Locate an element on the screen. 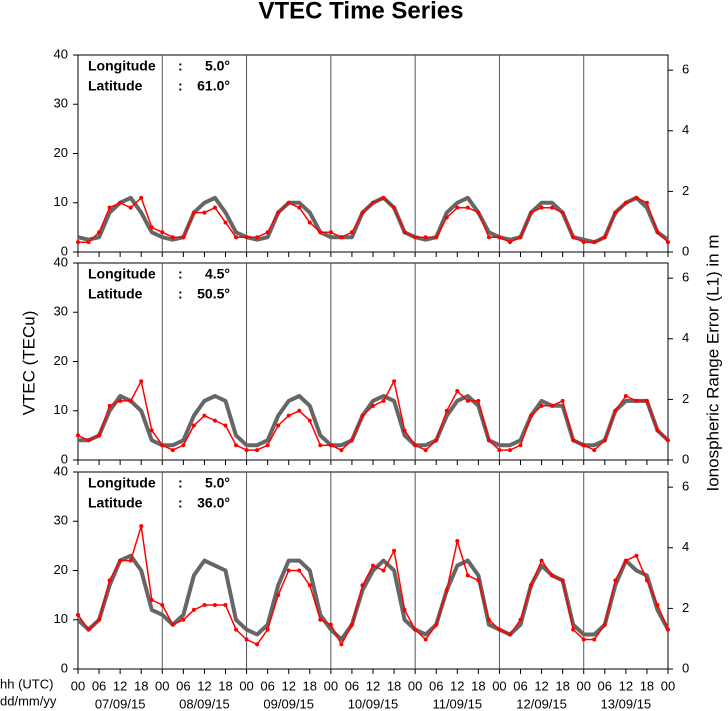 The width and height of the screenshot is (728, 711). y2-tick-label: 6 is located at coordinates (685, 277).